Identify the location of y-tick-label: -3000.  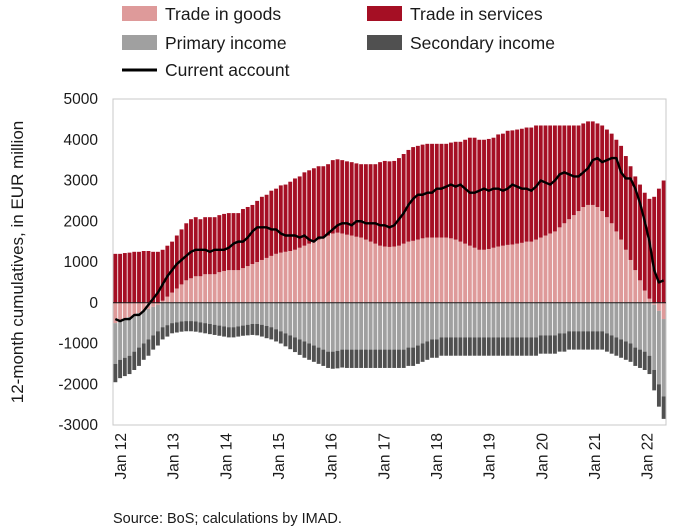
(78, 425).